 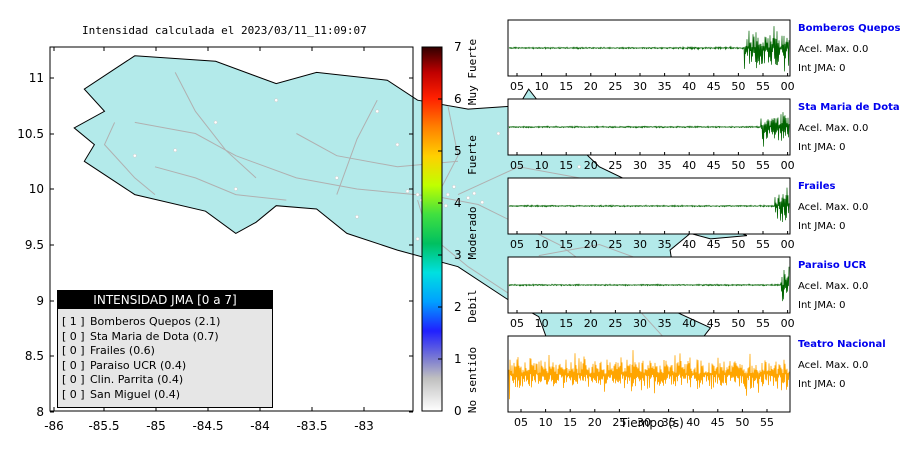 I want to click on legend-row: [ 1 ] Bomberos Quepos (2.1), so click(x=141, y=321).